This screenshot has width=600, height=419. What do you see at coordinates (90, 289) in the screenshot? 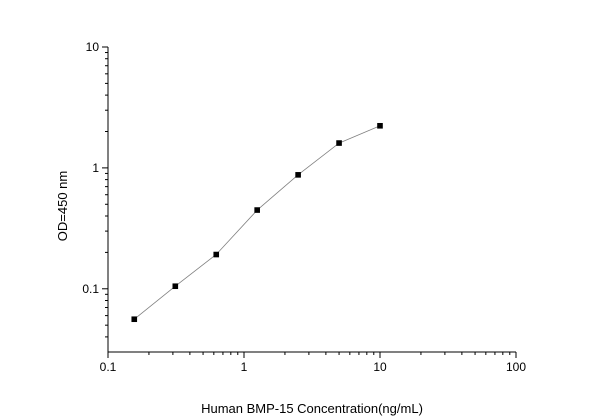
I see `y-tick-label: 0.1` at bounding box center [90, 289].